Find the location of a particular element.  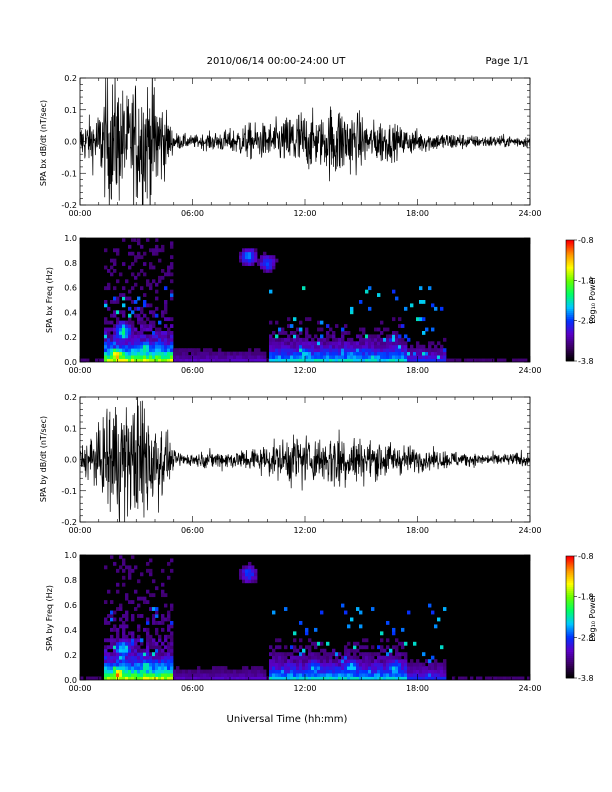

x-tick-label: 12:00 is located at coordinates (304, 213).